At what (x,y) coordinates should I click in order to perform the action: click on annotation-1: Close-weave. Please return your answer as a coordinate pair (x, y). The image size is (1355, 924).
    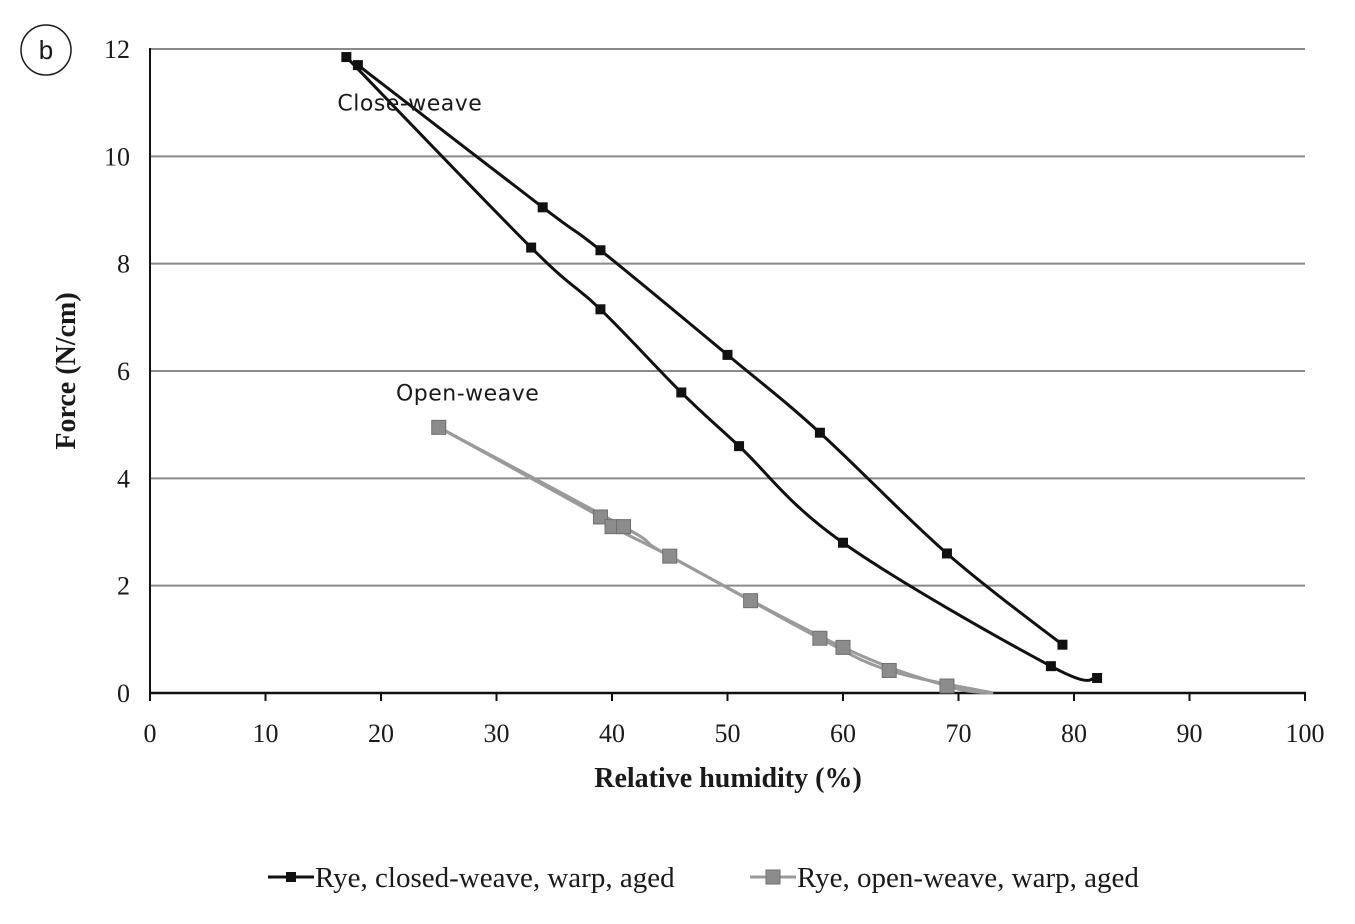
    Looking at the image, I should click on (409, 104).